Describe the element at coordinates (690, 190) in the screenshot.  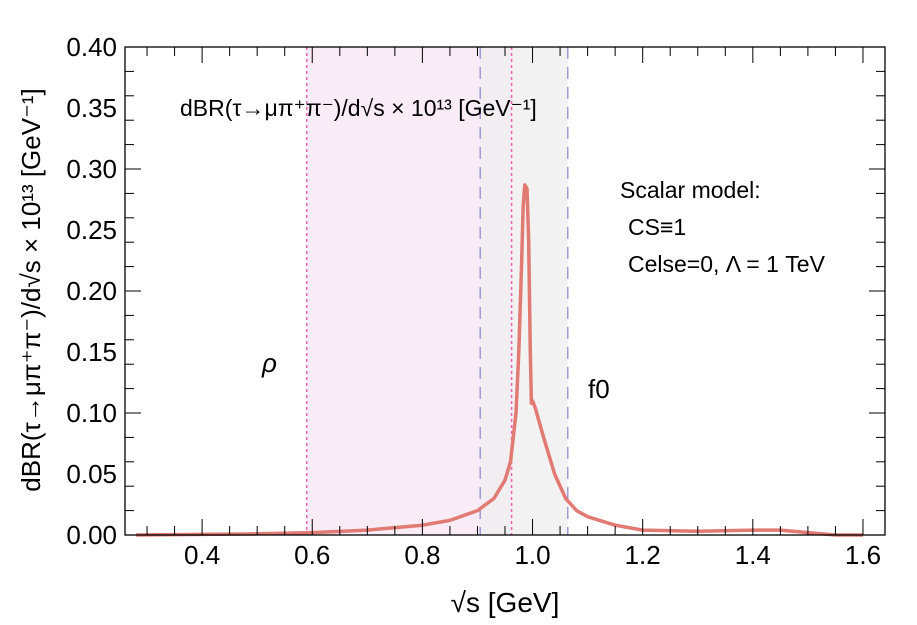
I see `model-line-1: Scalar model:` at that location.